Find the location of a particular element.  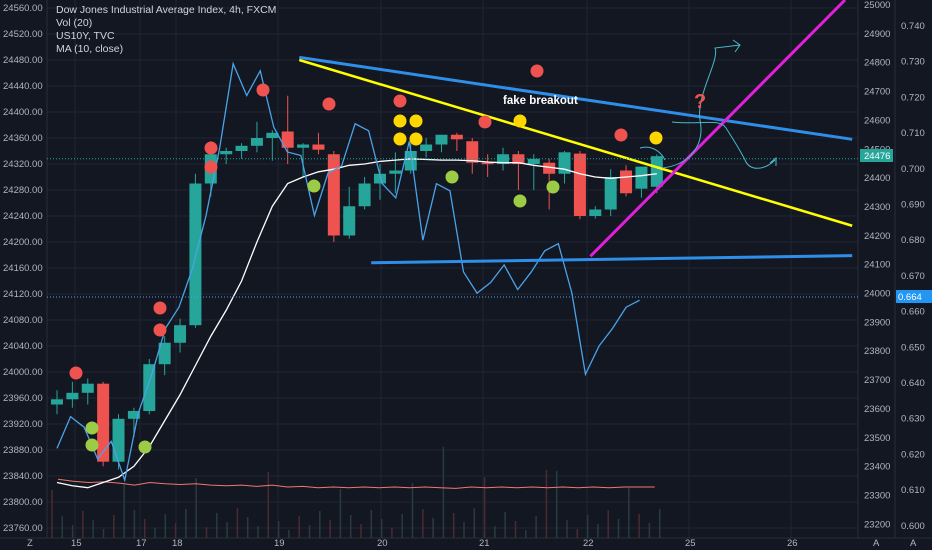

price-axis-tick-label: 24000 is located at coordinates (877, 294).